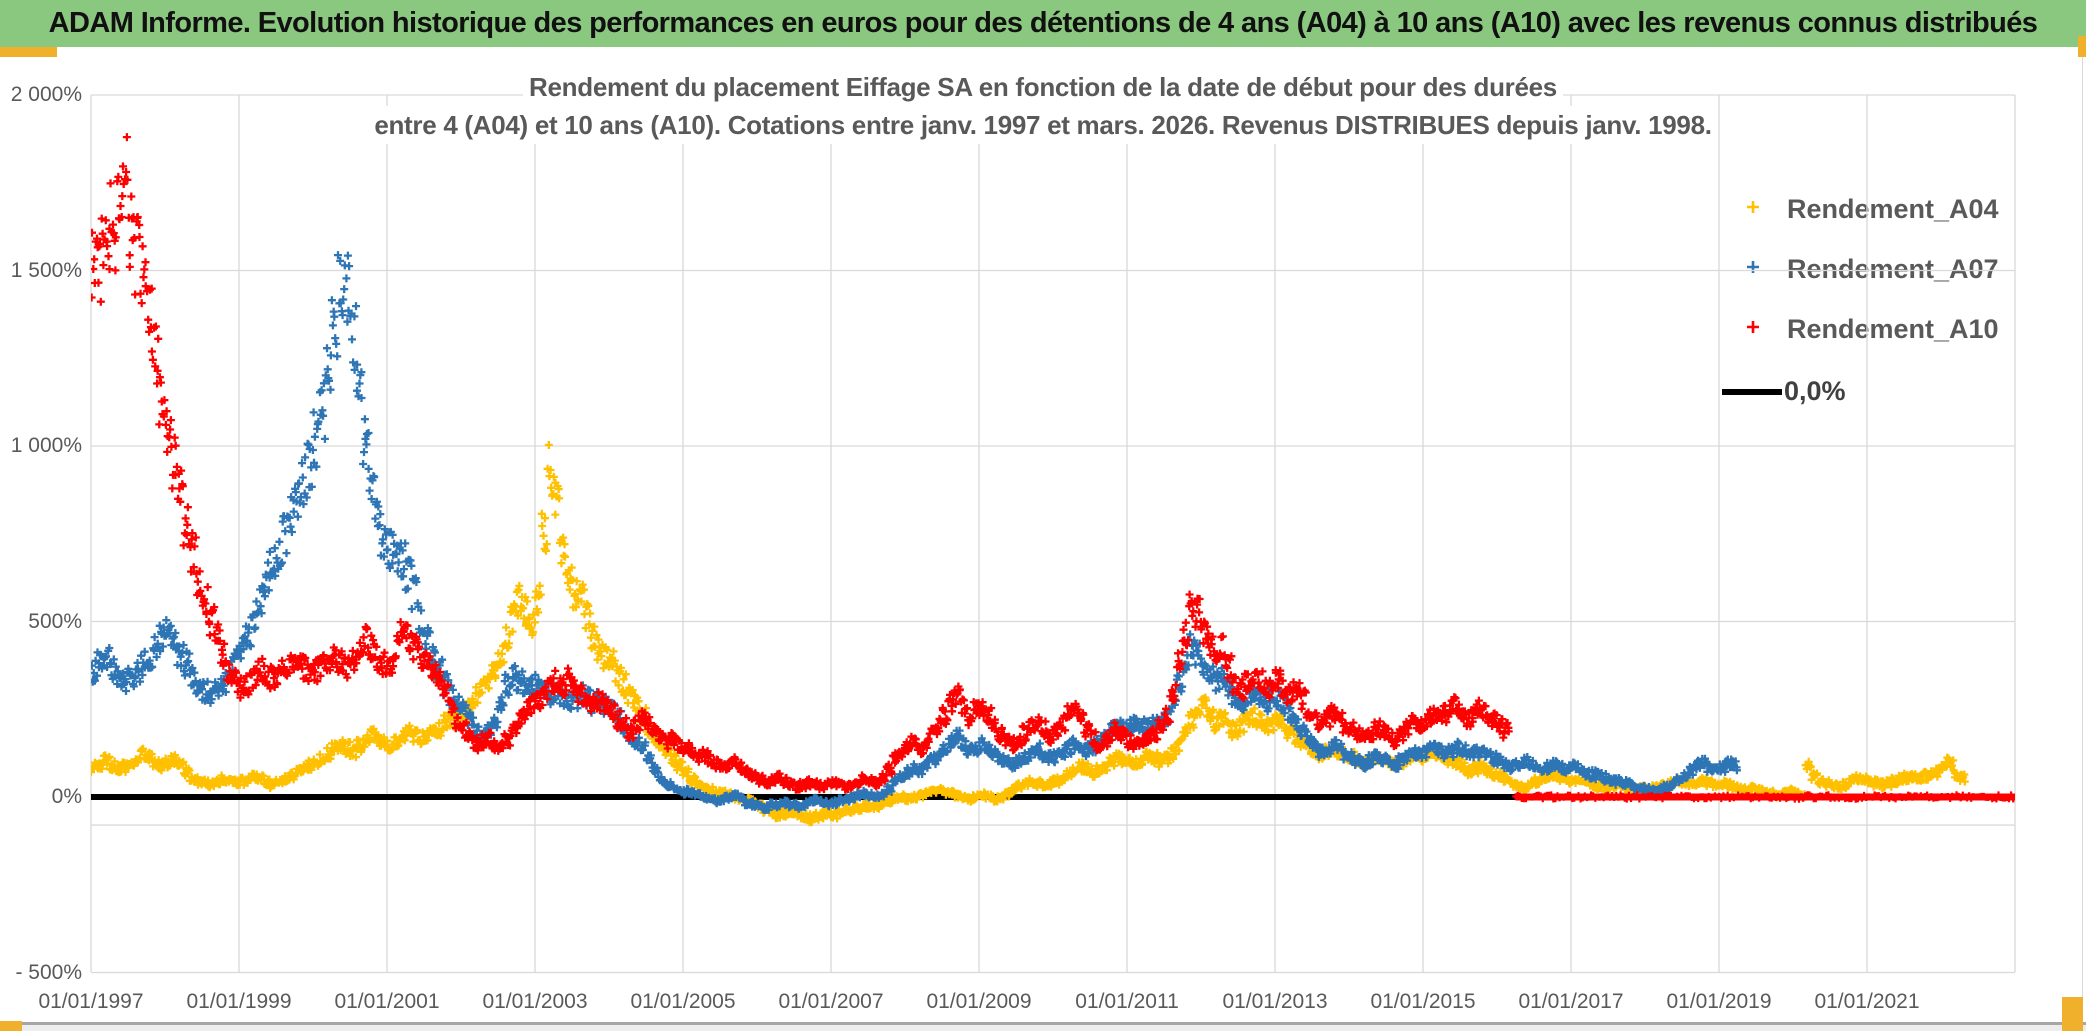 The width and height of the screenshot is (2086, 1036). I want to click on legend-label-a04: Rendement_A04, so click(1893, 209).